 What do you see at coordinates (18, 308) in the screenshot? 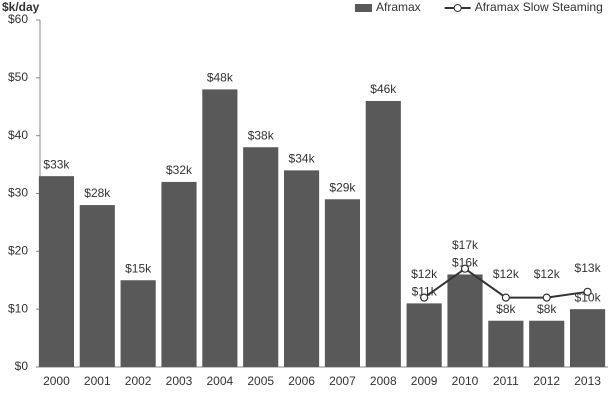
I see `y-tick-label: $10` at bounding box center [18, 308].